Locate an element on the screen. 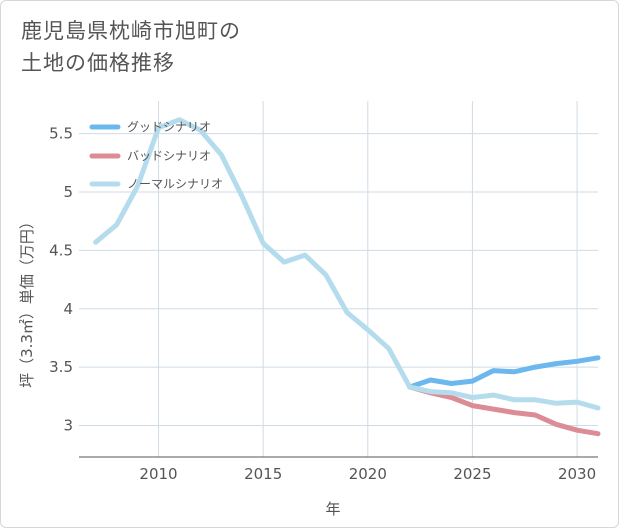  y-tick-label: 4.5 is located at coordinates (61, 250).